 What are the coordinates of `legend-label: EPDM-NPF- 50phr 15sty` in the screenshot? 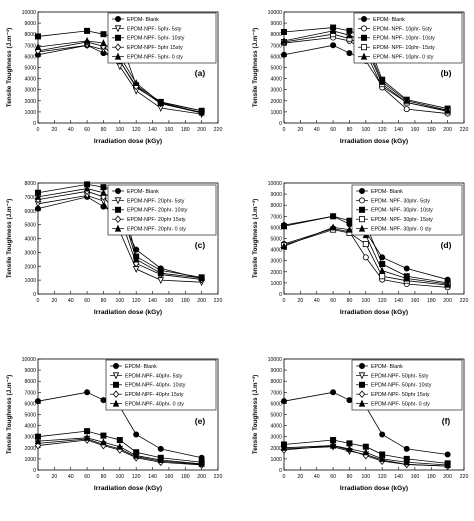 It's located at (400, 395).